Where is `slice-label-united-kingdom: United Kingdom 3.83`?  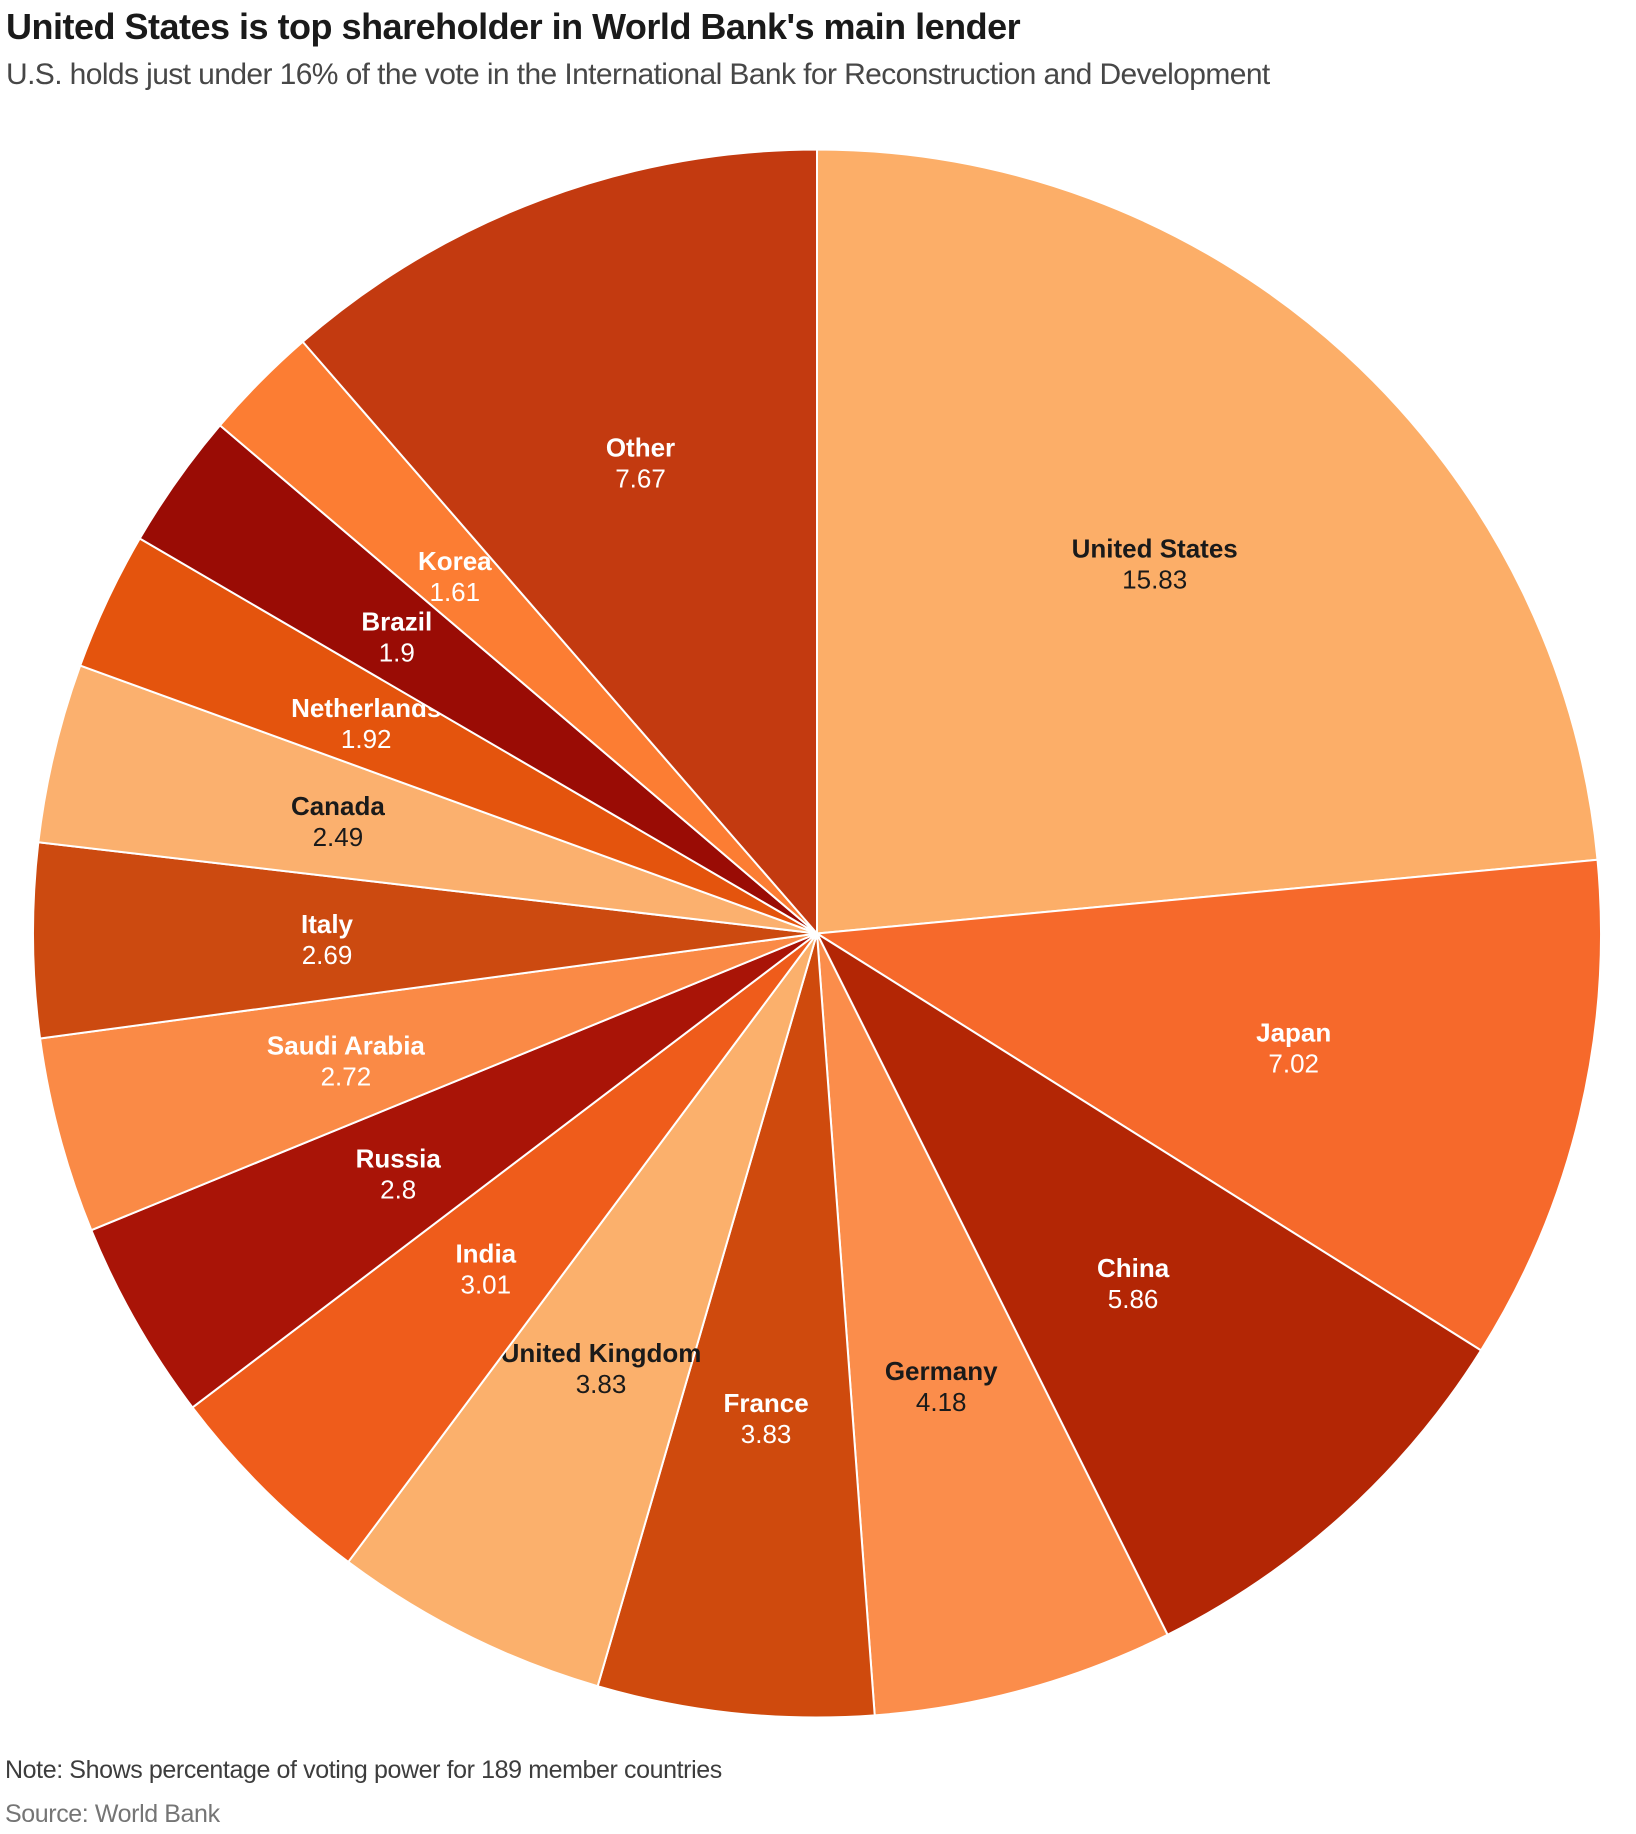 slice-label-united-kingdom: United Kingdom 3.83 is located at coordinates (601, 1368).